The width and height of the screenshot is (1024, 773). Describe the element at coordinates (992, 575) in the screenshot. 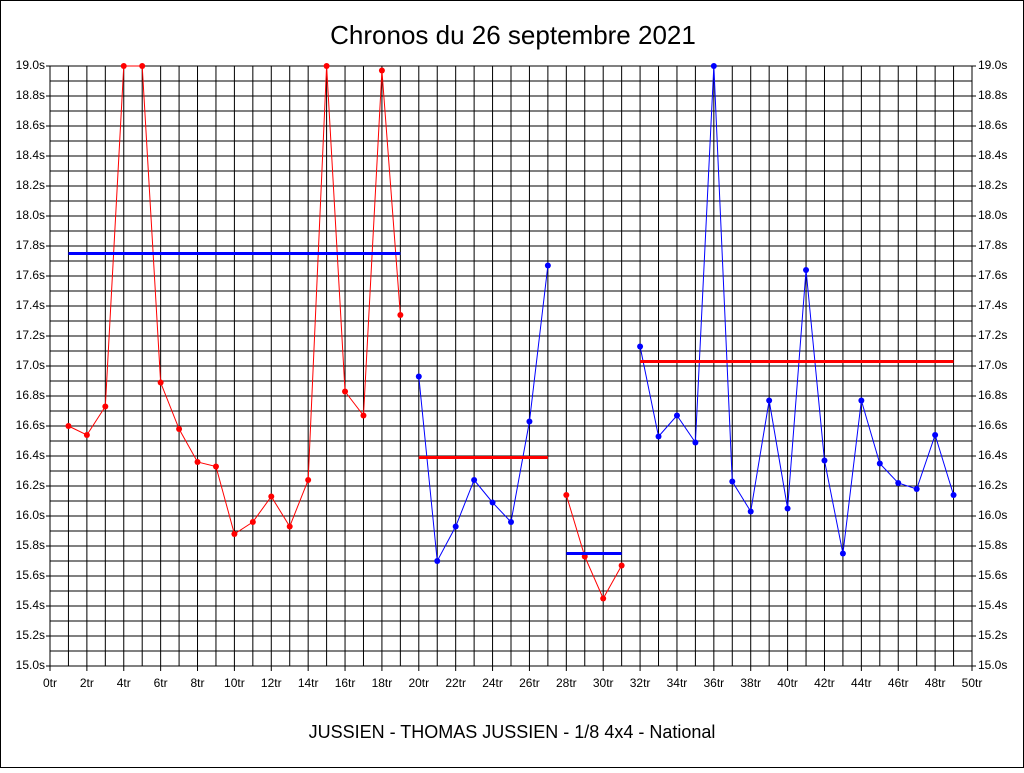

I see `y-tick-label-right: 15.6s` at that location.